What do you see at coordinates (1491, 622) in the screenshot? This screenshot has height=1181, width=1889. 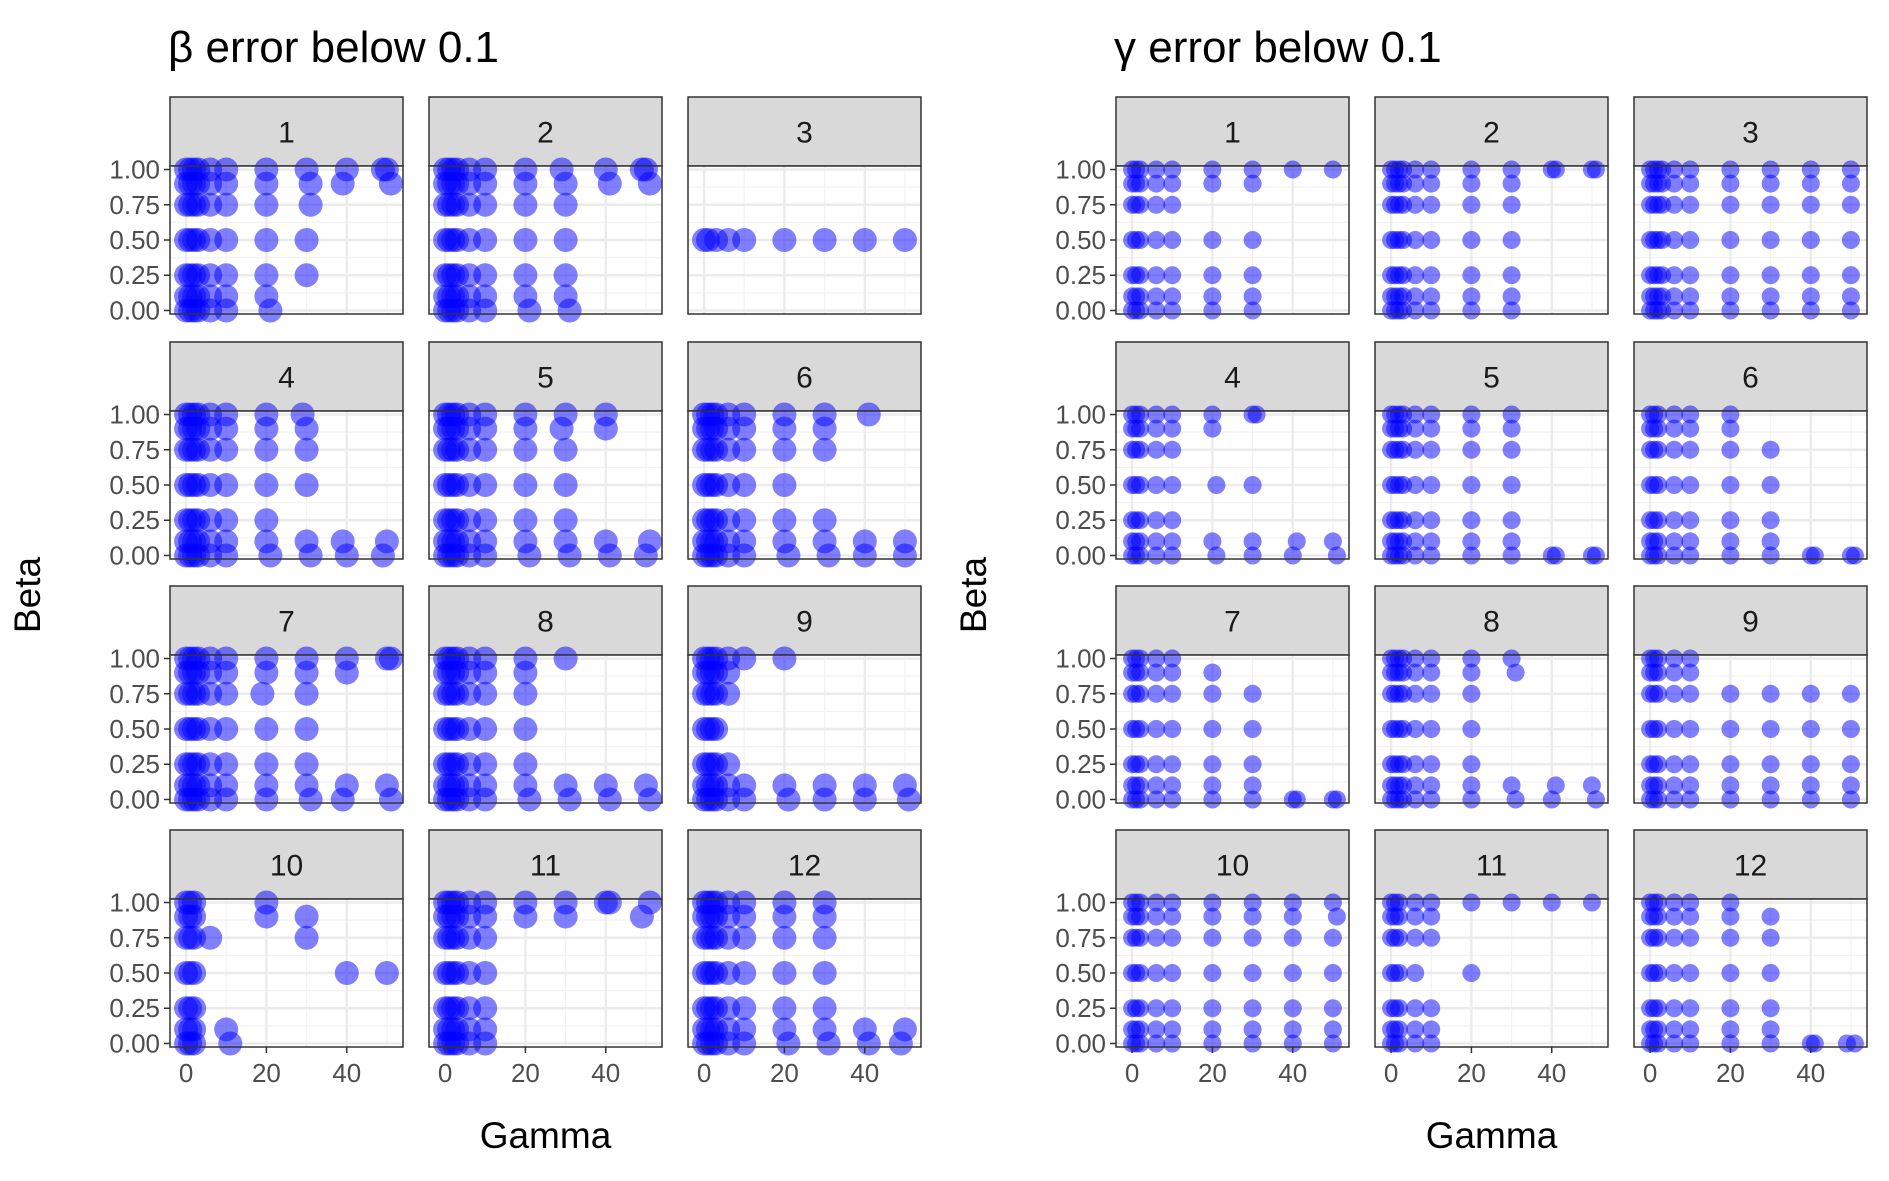 I see `facet-label: 8` at bounding box center [1491, 622].